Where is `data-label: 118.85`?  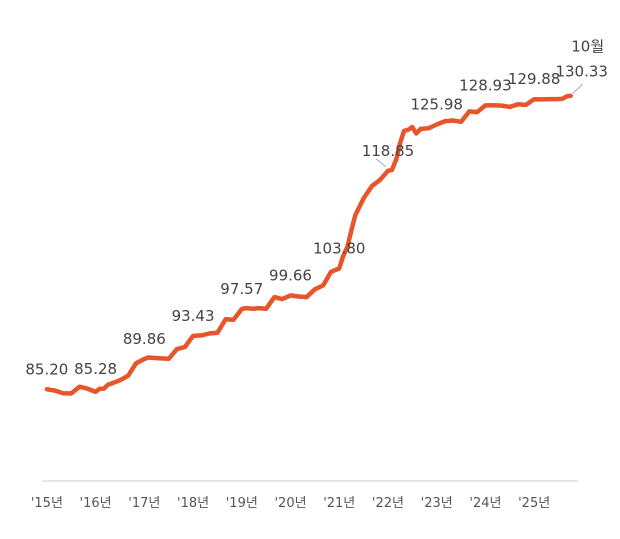 data-label: 118.85 is located at coordinates (388, 151).